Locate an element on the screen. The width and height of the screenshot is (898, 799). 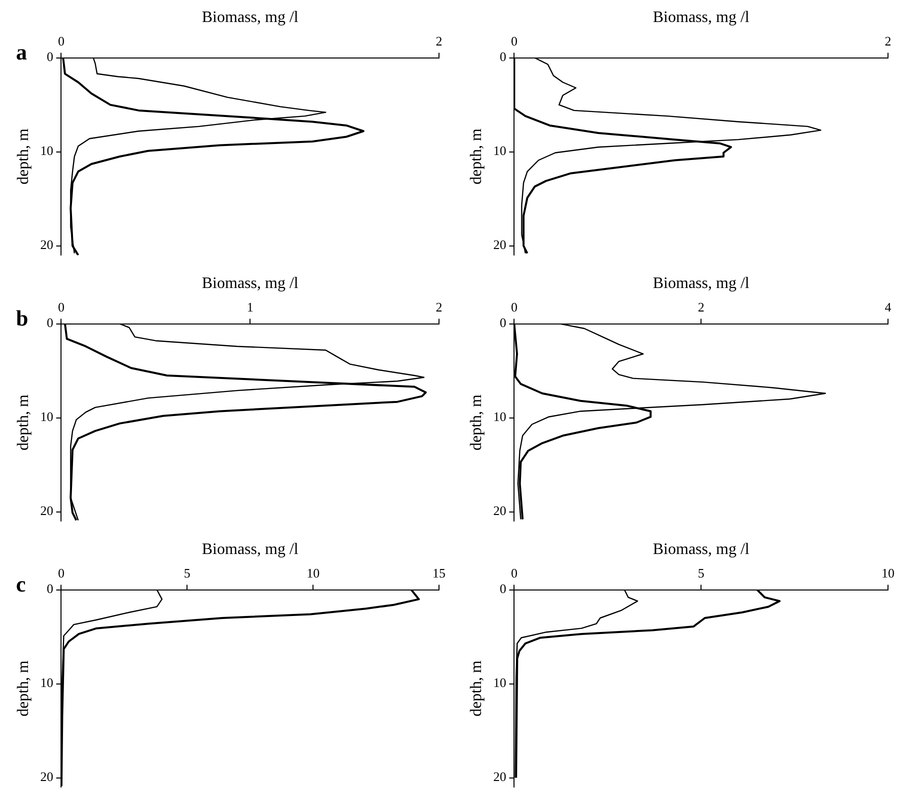
x-tick-label: 15 is located at coordinates (439, 572).